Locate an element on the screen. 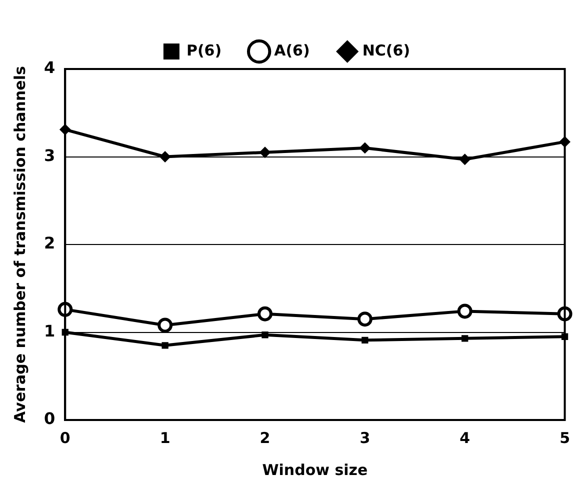 This screenshot has height=492, width=588. y-tick-label: 0 is located at coordinates (50, 418).